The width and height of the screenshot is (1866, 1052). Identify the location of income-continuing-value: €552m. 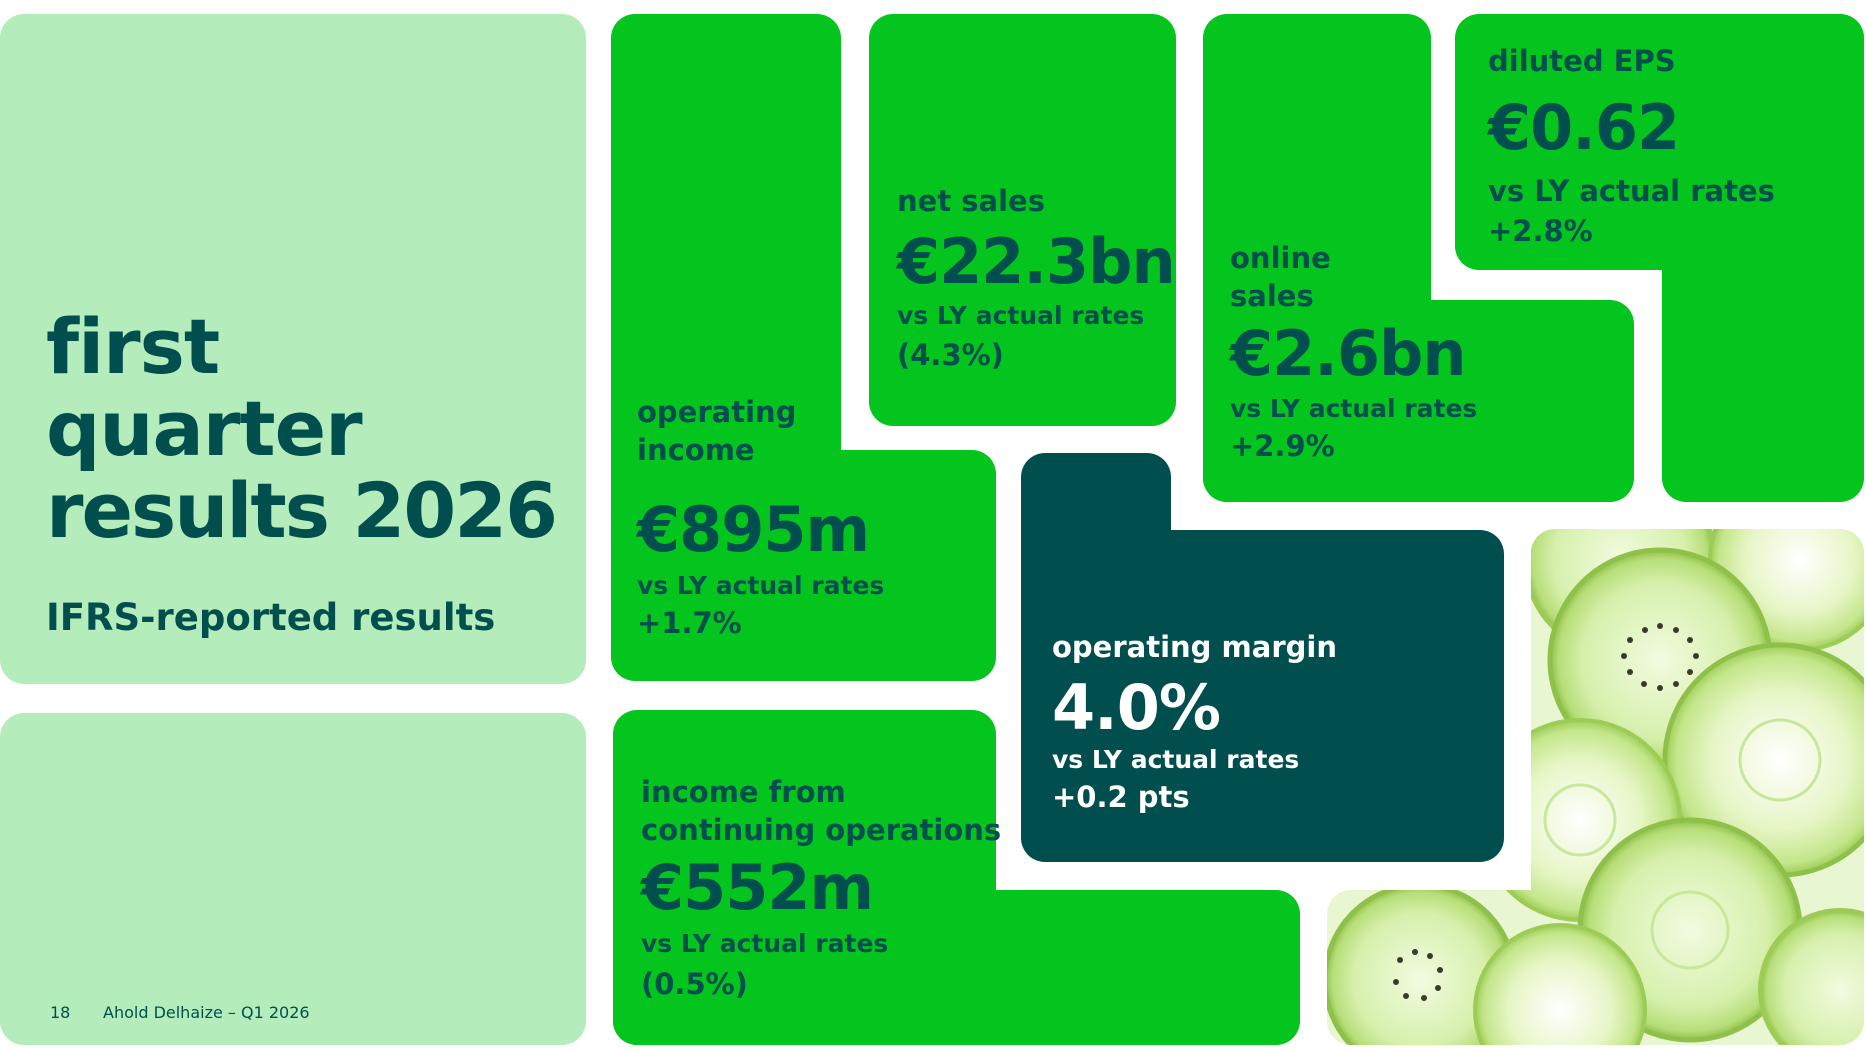
(757, 887).